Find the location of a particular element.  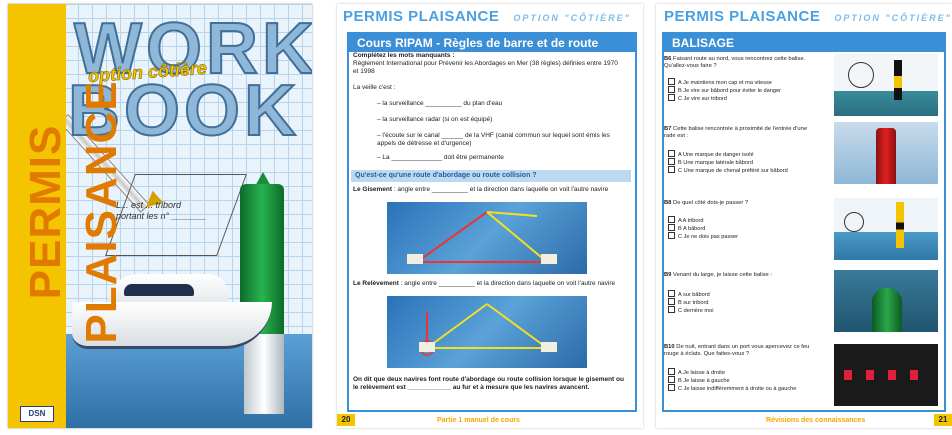

answer-label: C Je vire sur tribord is located at coordinates (702, 99).